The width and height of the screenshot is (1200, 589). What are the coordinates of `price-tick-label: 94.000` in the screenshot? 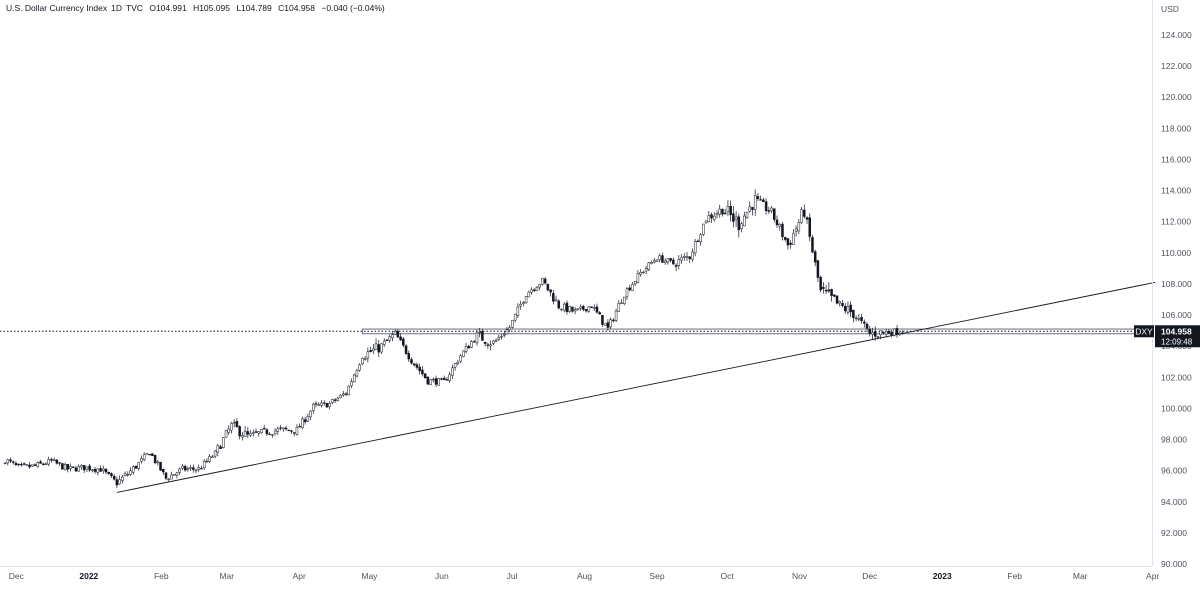 It's located at (1174, 502).